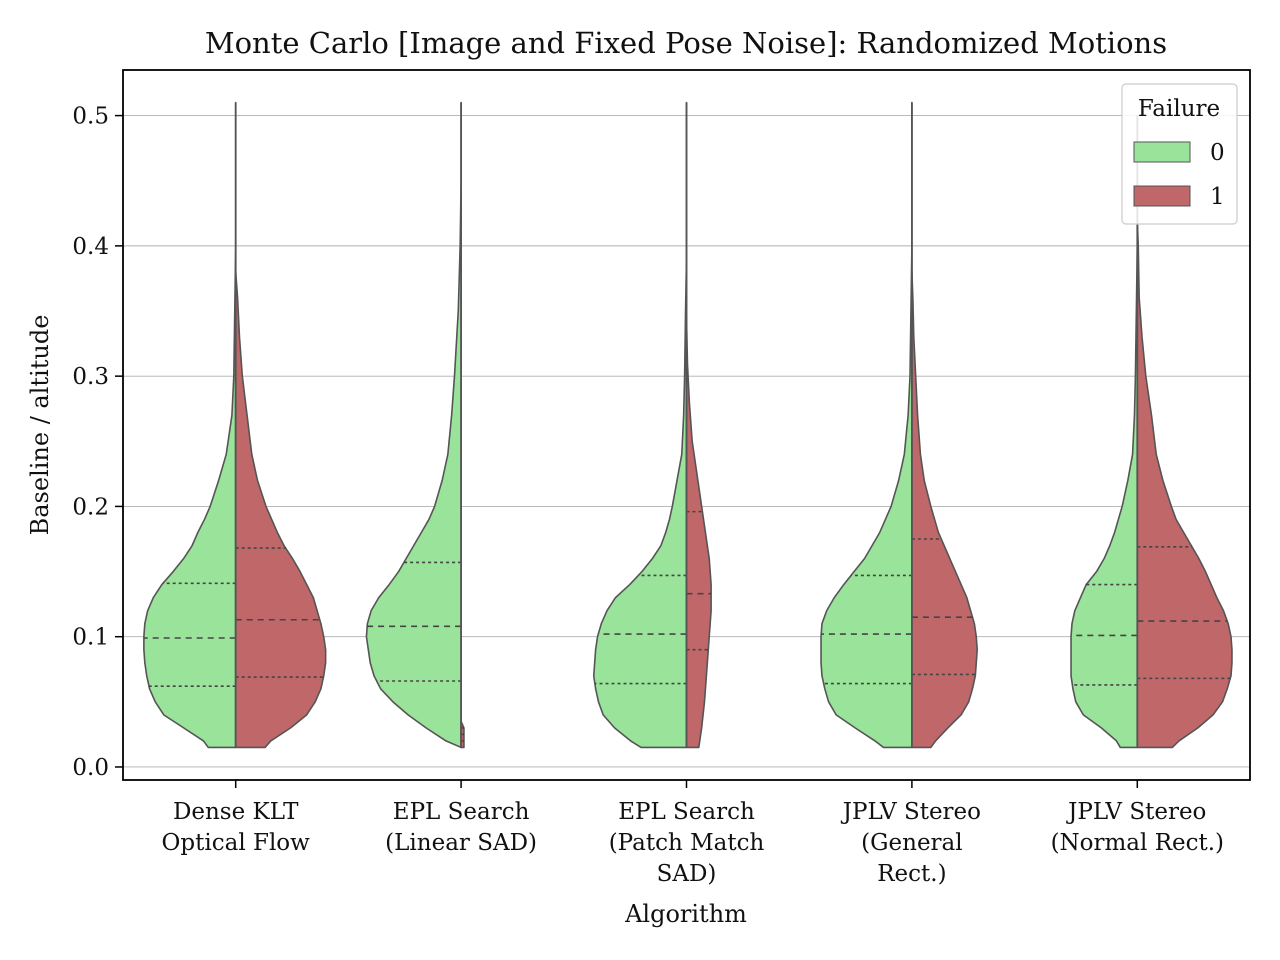  I want to click on x-tick-label: Optical Flow, so click(236, 843).